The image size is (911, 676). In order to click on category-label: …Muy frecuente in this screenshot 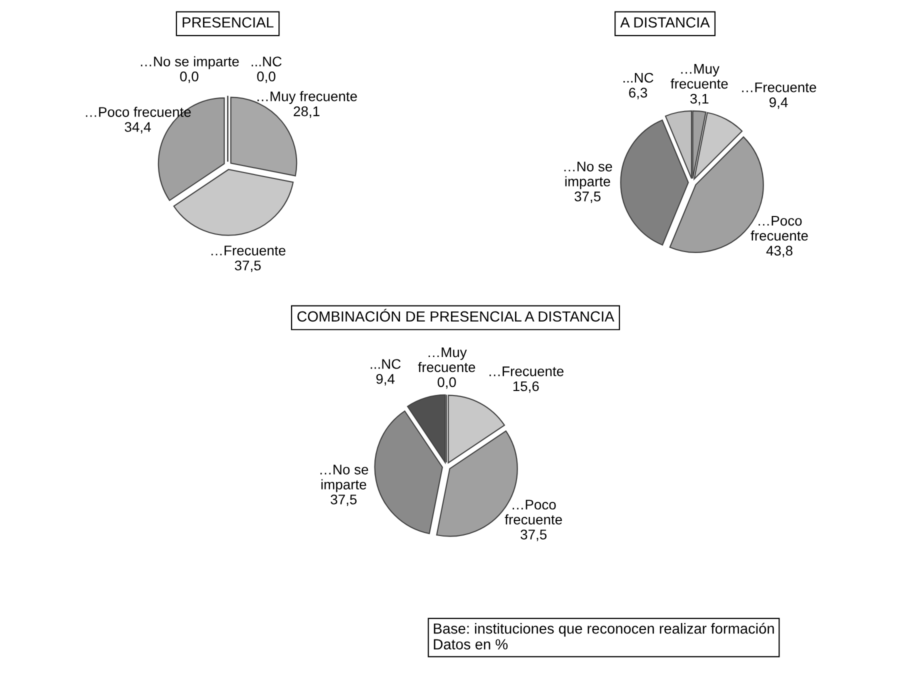, I will do `click(447, 359)`.